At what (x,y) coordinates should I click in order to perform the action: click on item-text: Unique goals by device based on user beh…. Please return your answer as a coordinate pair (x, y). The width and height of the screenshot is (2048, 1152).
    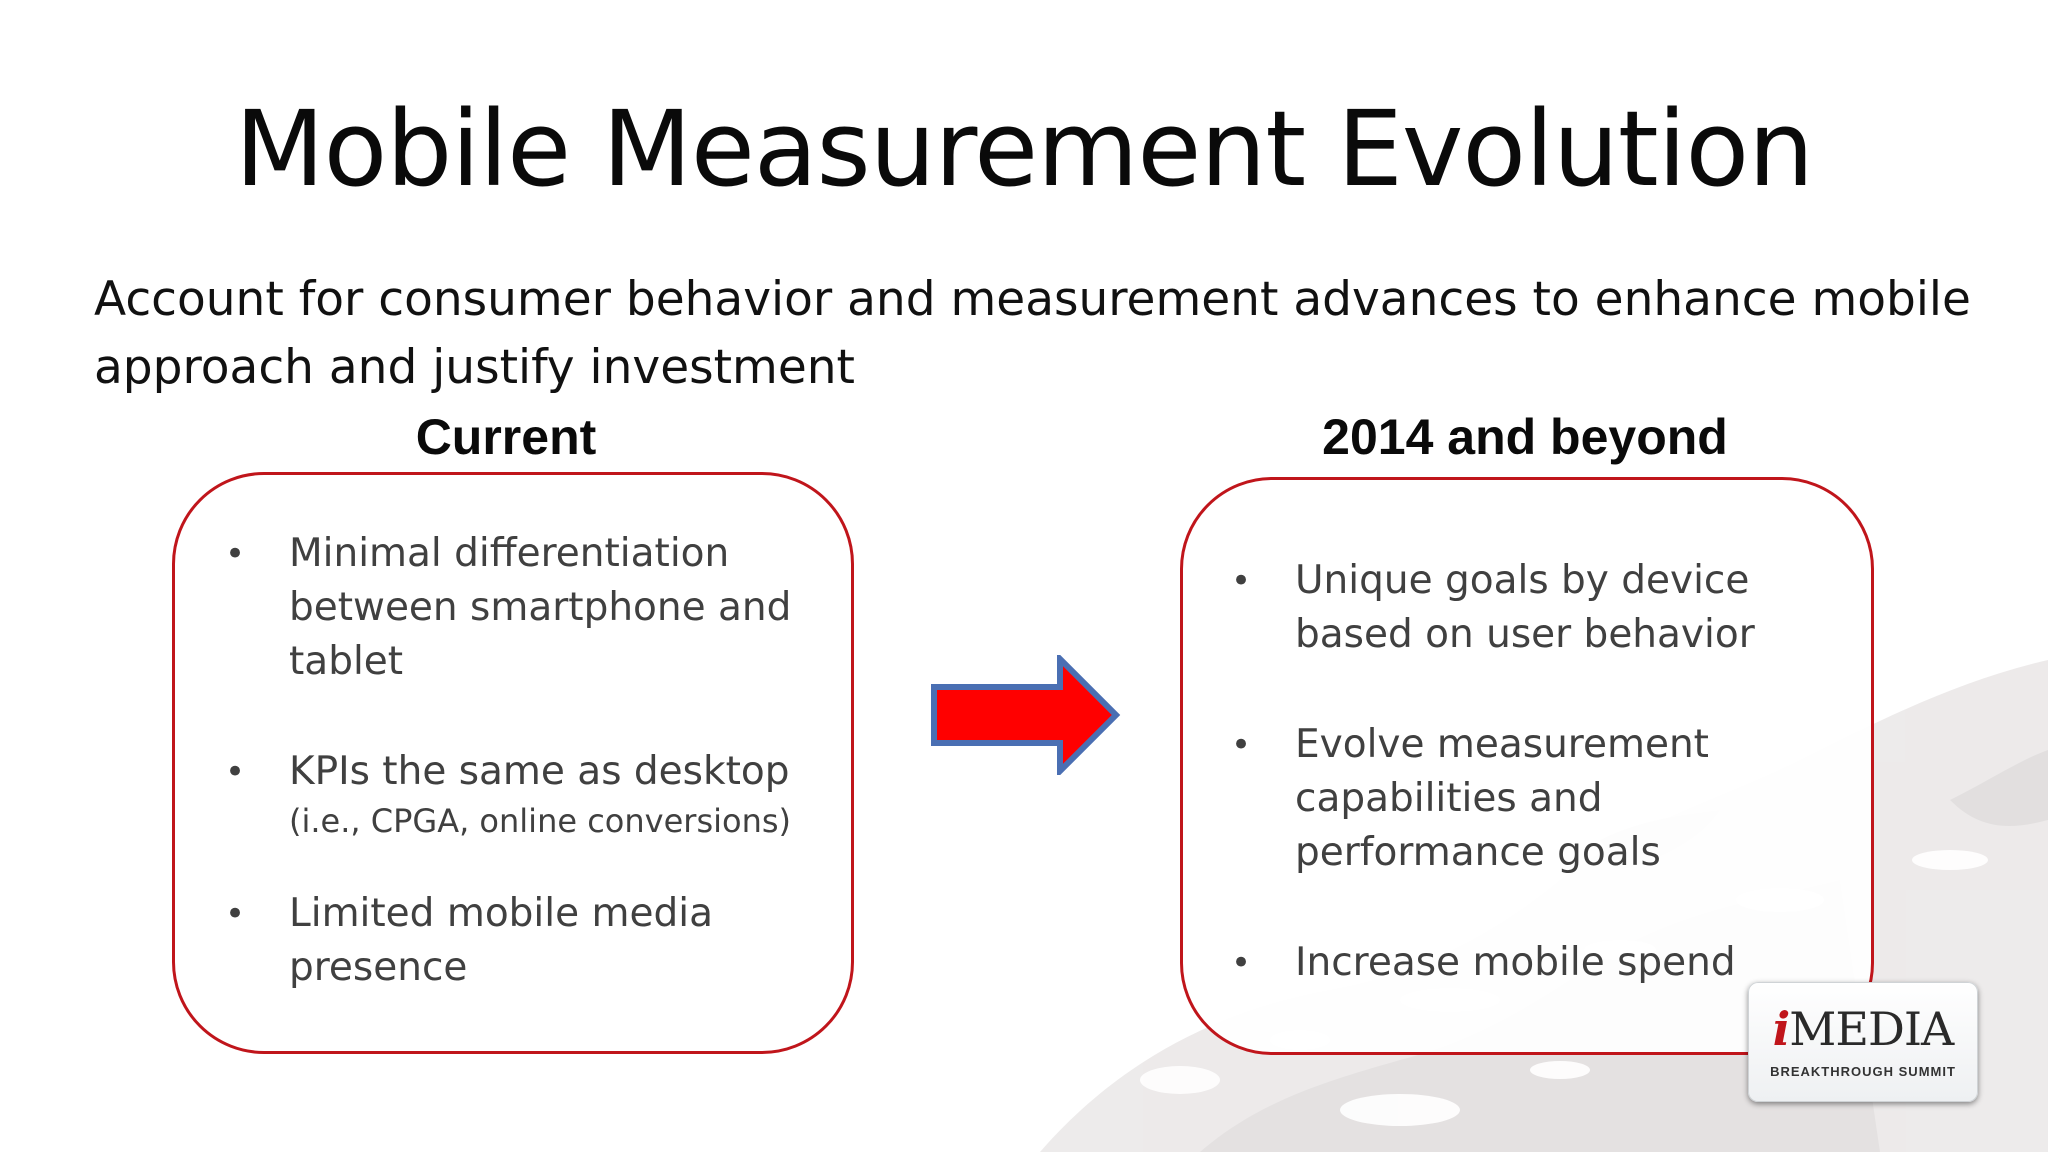
    Looking at the image, I should click on (1525, 607).